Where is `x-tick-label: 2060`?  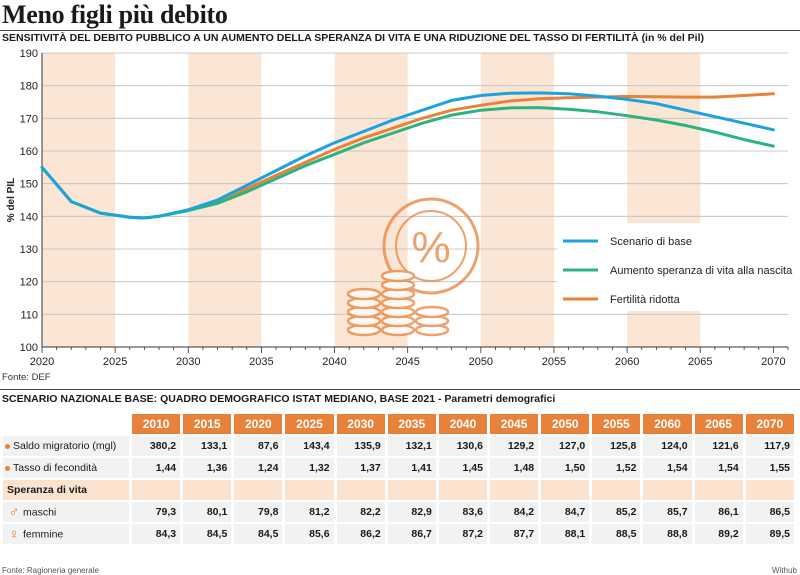
x-tick-label: 2060 is located at coordinates (627, 362).